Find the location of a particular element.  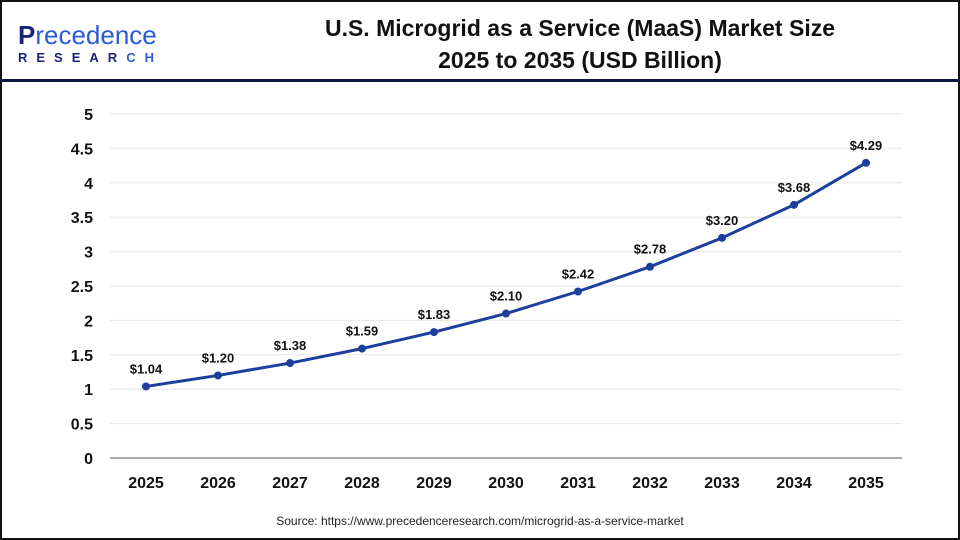

data-label: $1.20 is located at coordinates (218, 357).